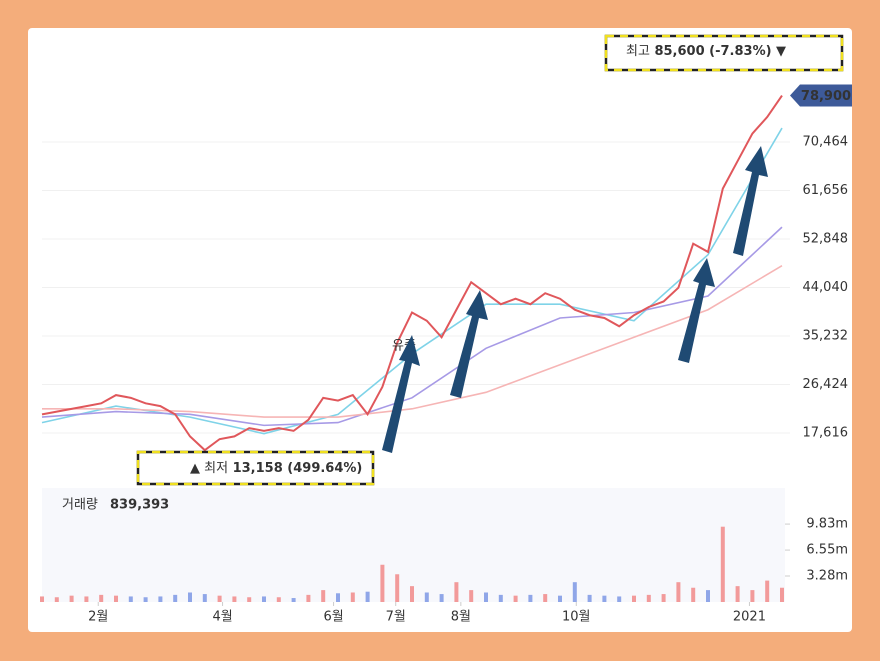 The width and height of the screenshot is (880, 661). I want to click on extreme-prefix: 최고, so click(638, 51).